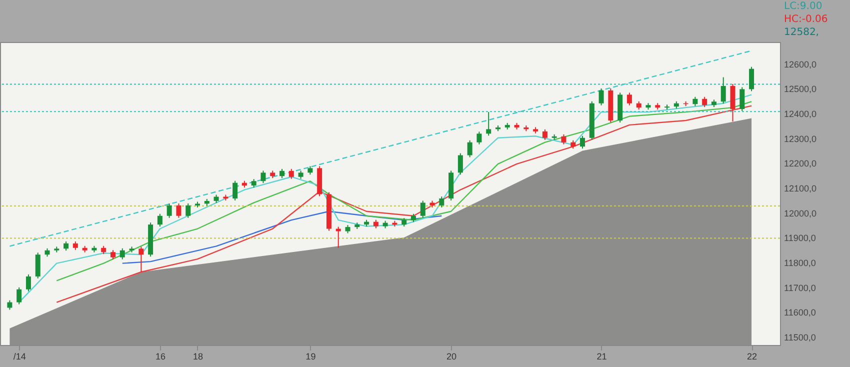 The width and height of the screenshot is (850, 367). Describe the element at coordinates (800, 64) in the screenshot. I see `y-tick-label: 12600,0` at that location.